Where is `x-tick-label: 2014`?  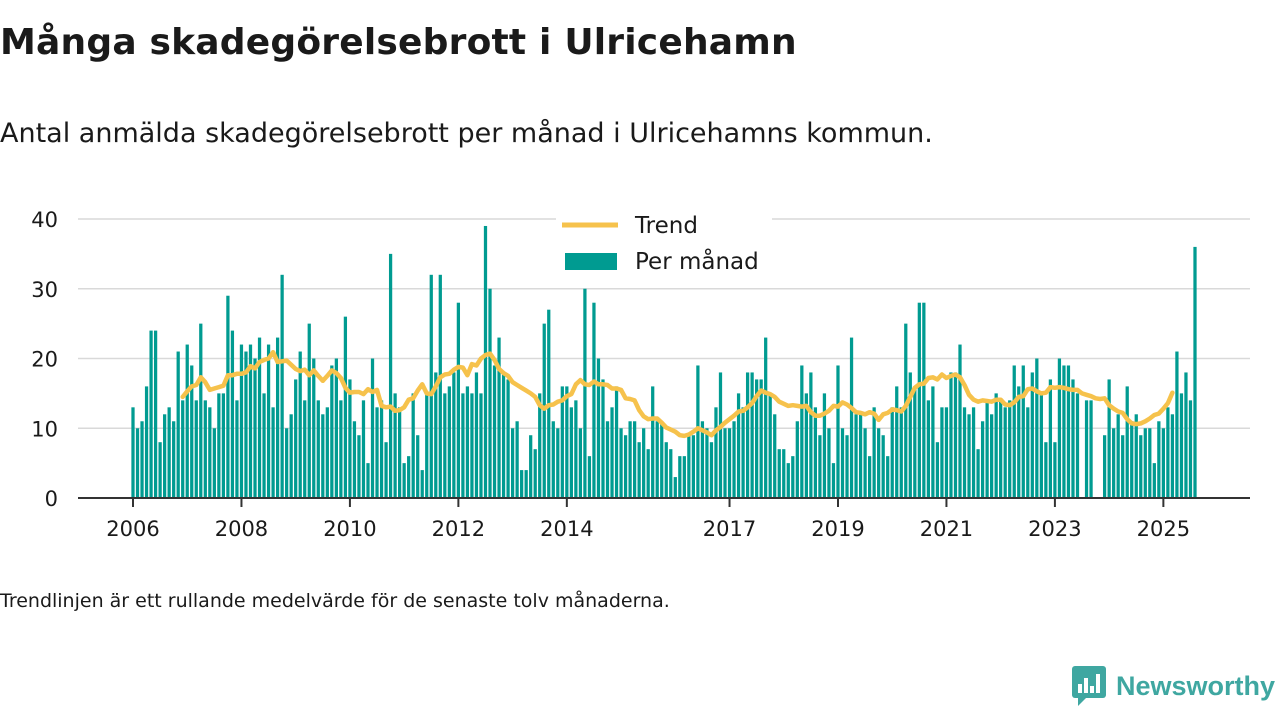
x-tick-label: 2014 is located at coordinates (566, 529).